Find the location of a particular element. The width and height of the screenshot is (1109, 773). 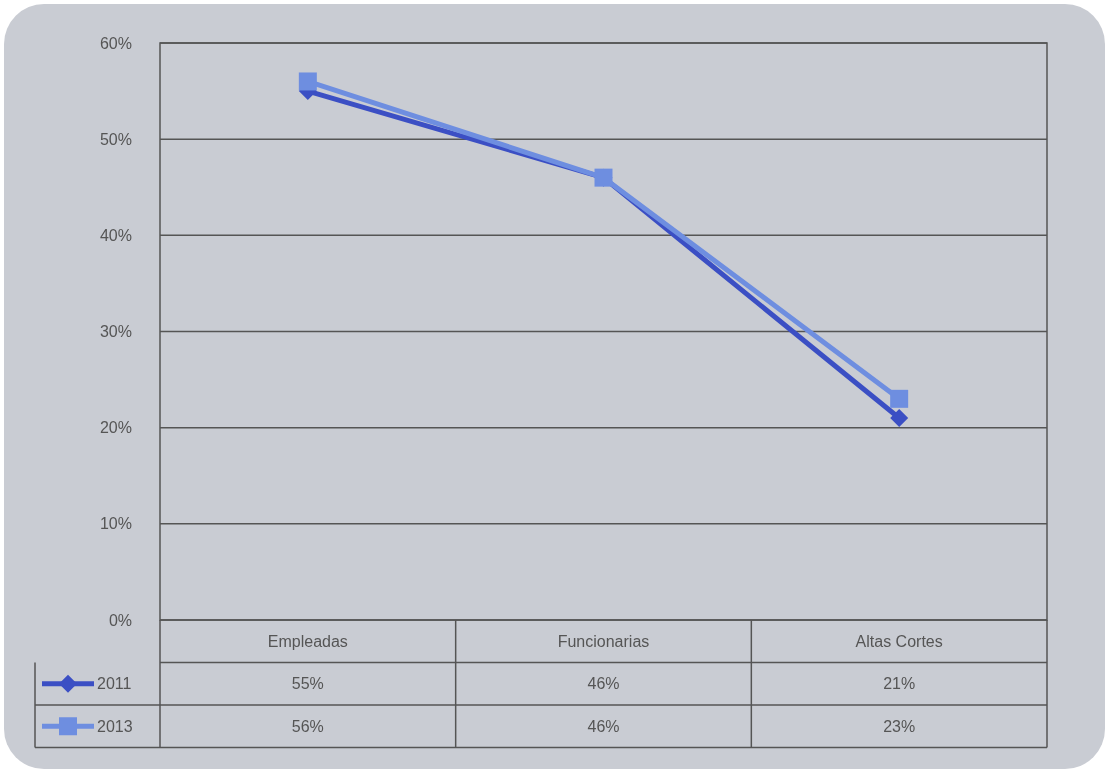

x-tick-label: Empleadas is located at coordinates (307, 641).